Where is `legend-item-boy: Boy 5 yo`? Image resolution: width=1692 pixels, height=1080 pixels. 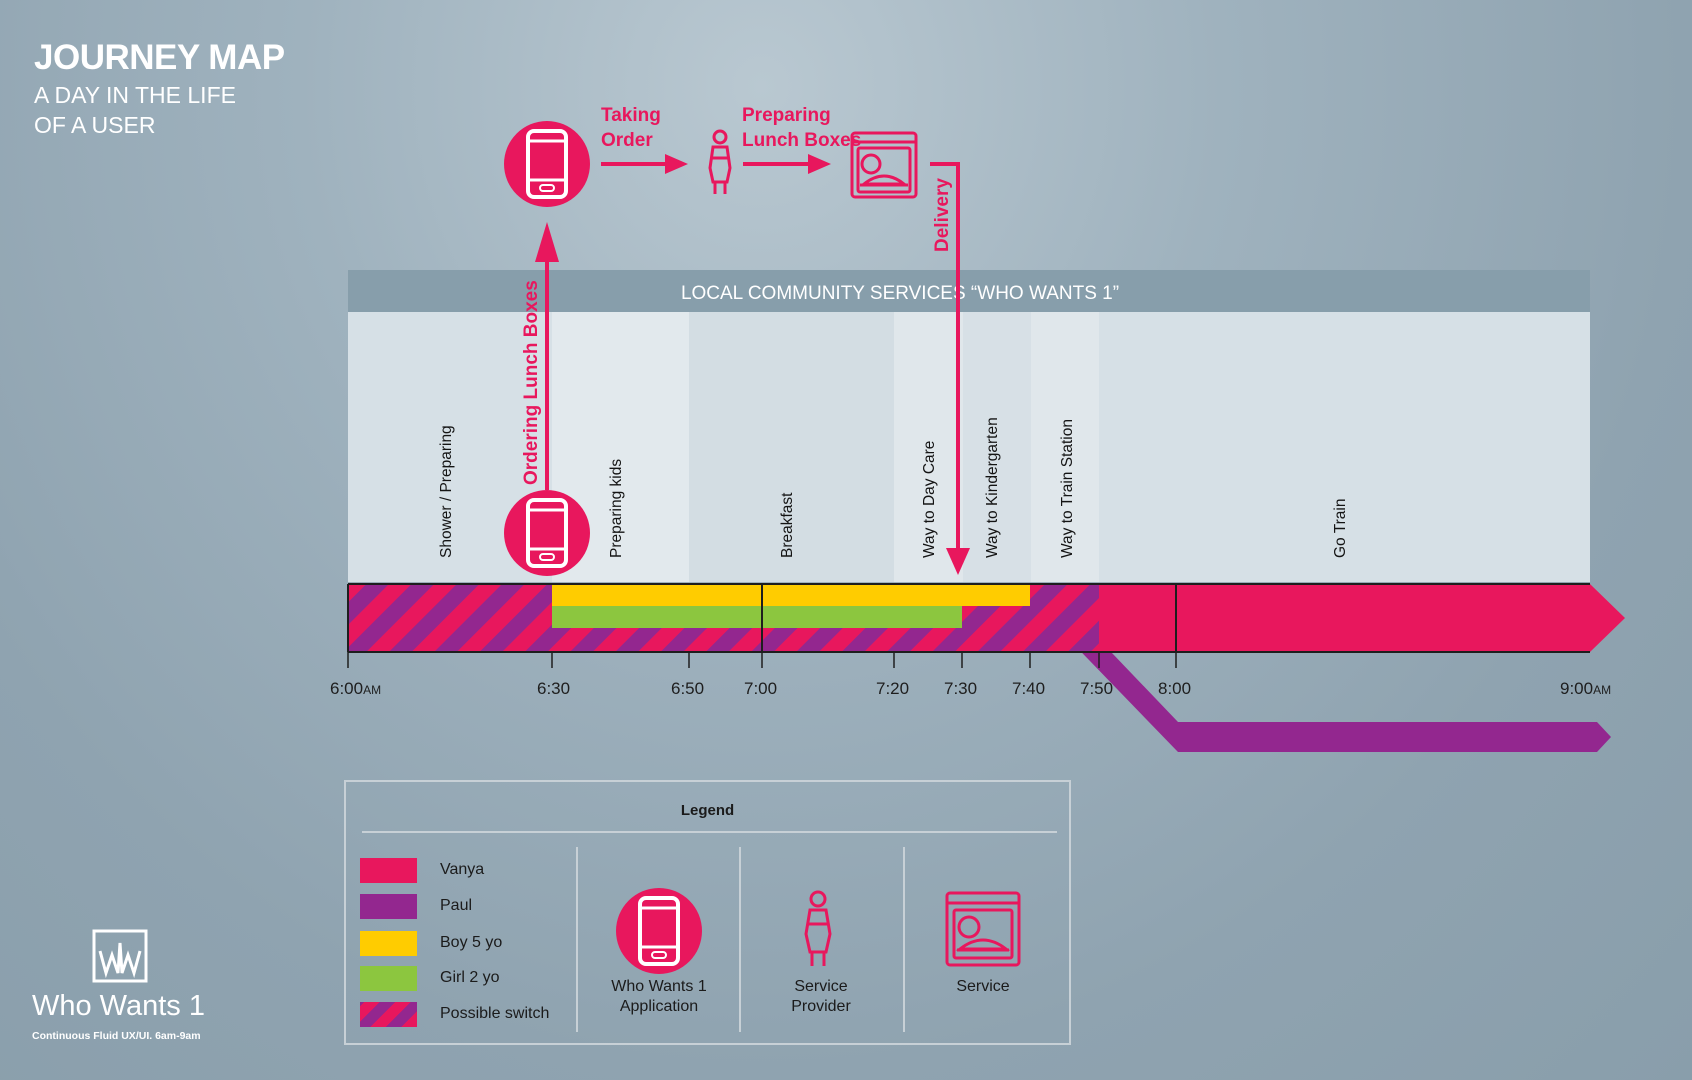 legend-item-boy: Boy 5 yo is located at coordinates (460, 945).